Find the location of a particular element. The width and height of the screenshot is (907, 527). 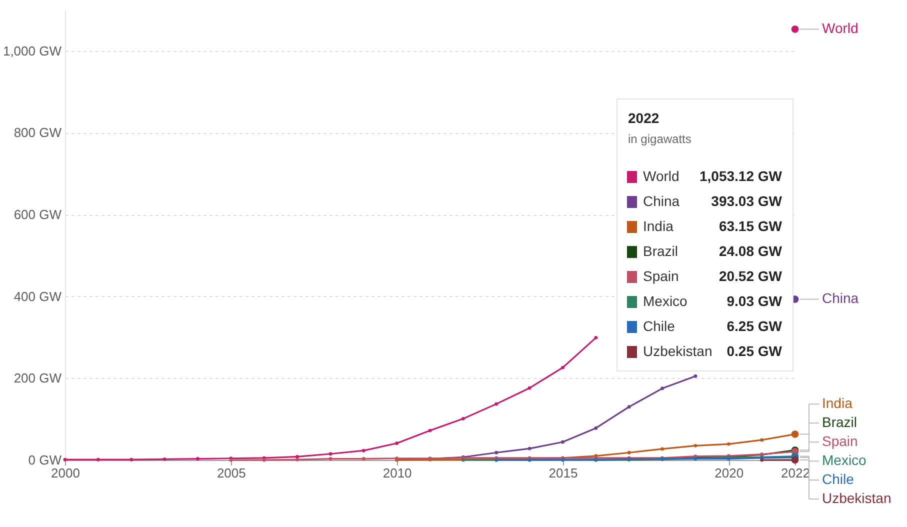

annotation: 63.15 GW is located at coordinates (750, 226).